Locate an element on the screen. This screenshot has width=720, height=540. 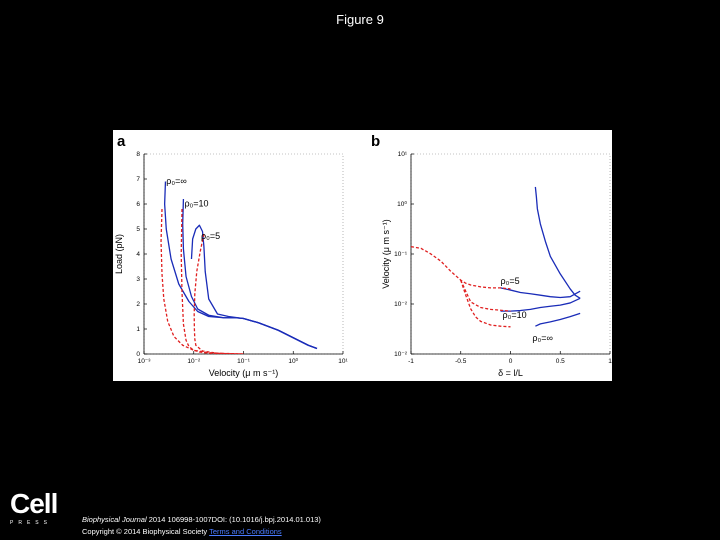
logo-word: Cell is located at coordinates (34, 503).